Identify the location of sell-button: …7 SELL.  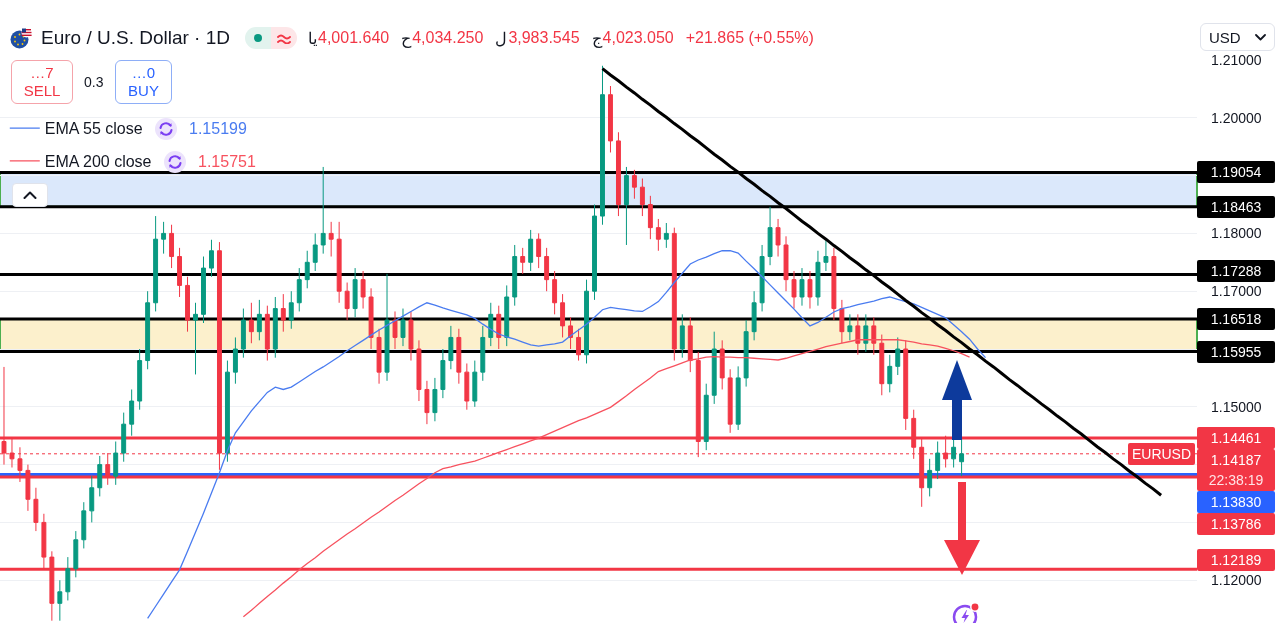
(42, 82).